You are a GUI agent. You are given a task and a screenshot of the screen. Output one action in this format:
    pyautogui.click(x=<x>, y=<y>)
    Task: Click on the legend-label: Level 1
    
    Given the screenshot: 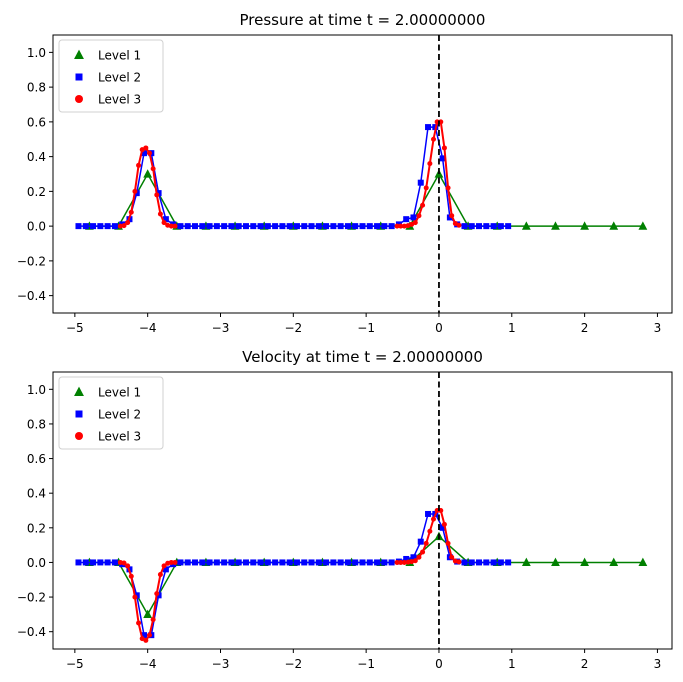 What is the action you would take?
    pyautogui.click(x=119, y=56)
    